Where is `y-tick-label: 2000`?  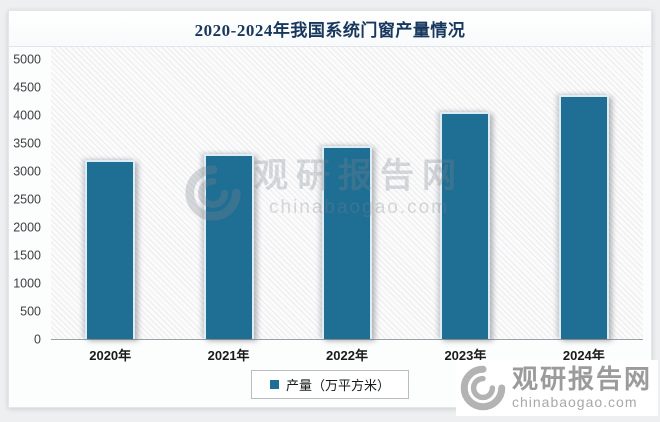 y-tick-label: 2000 is located at coordinates (27, 226).